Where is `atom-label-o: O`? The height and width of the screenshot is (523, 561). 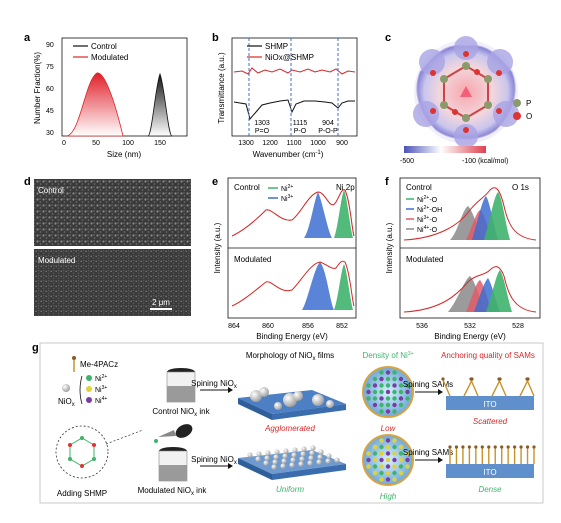
atom-label-o: O is located at coordinates (529, 116).